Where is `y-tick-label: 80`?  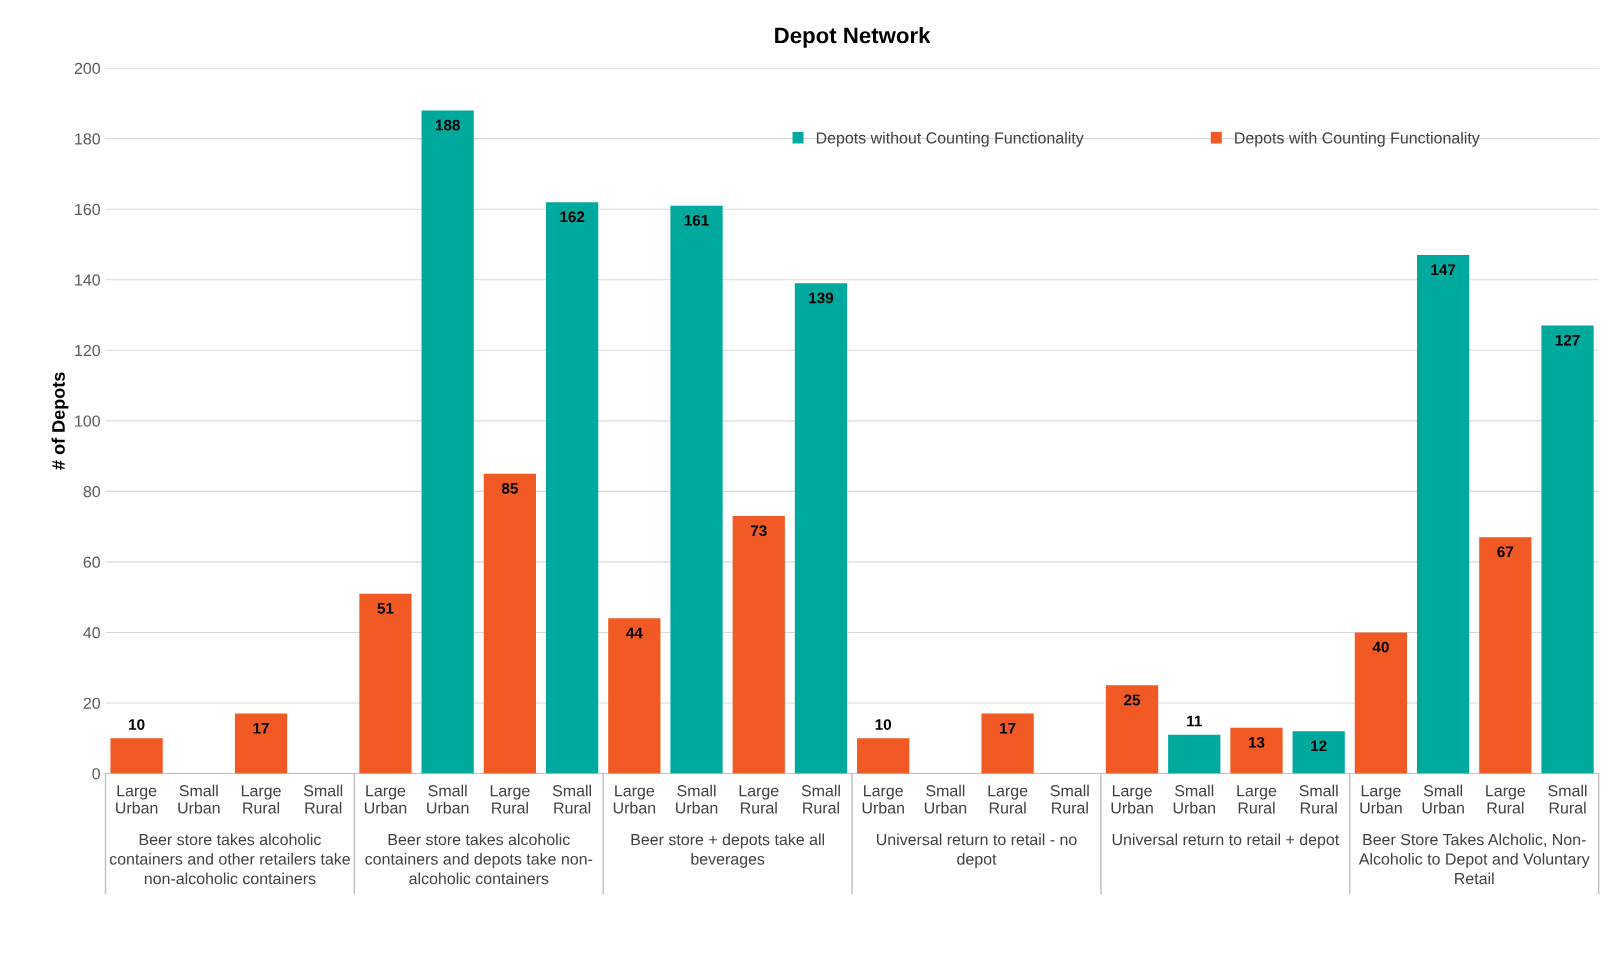
y-tick-label: 80 is located at coordinates (92, 492).